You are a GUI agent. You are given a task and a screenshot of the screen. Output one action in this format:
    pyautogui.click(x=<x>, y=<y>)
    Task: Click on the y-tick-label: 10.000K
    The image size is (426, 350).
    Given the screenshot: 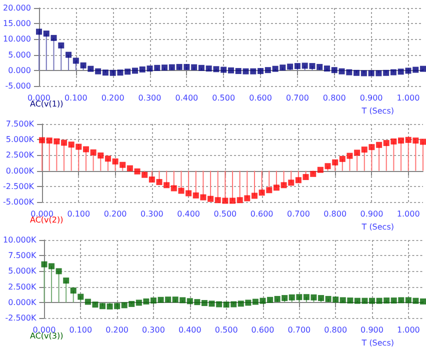 What is the action you would take?
    pyautogui.click(x=19, y=240)
    